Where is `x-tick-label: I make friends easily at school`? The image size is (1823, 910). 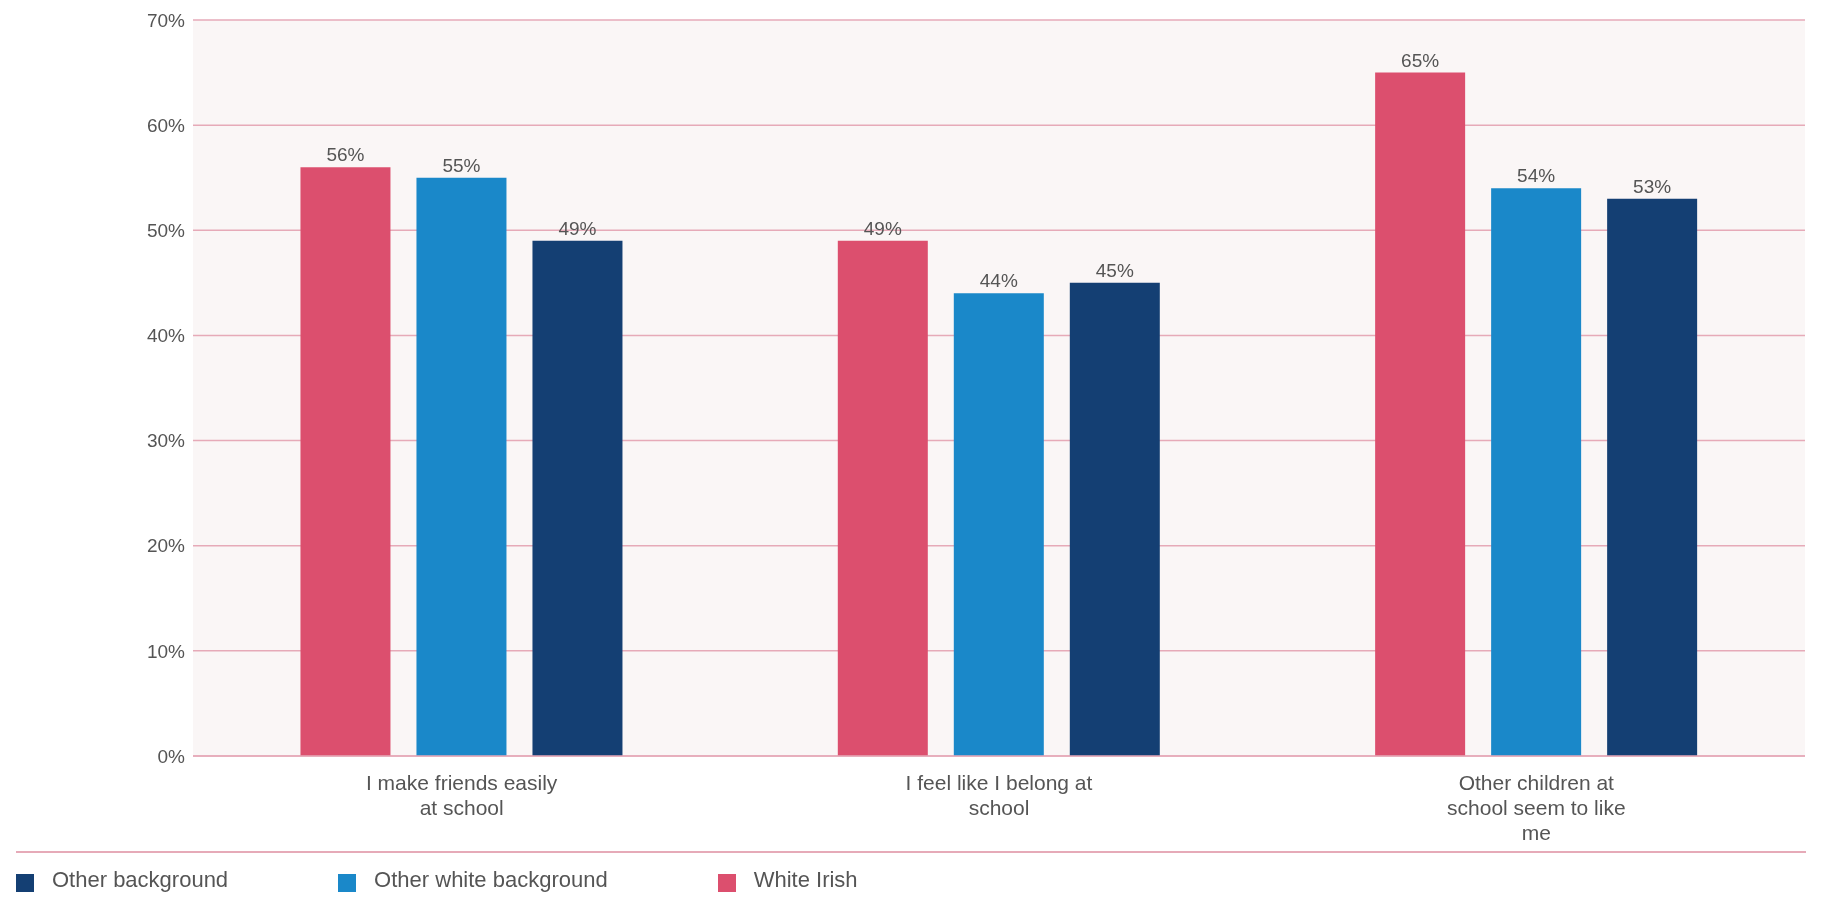 x-tick-label: I make friends easily at school is located at coordinates (461, 795).